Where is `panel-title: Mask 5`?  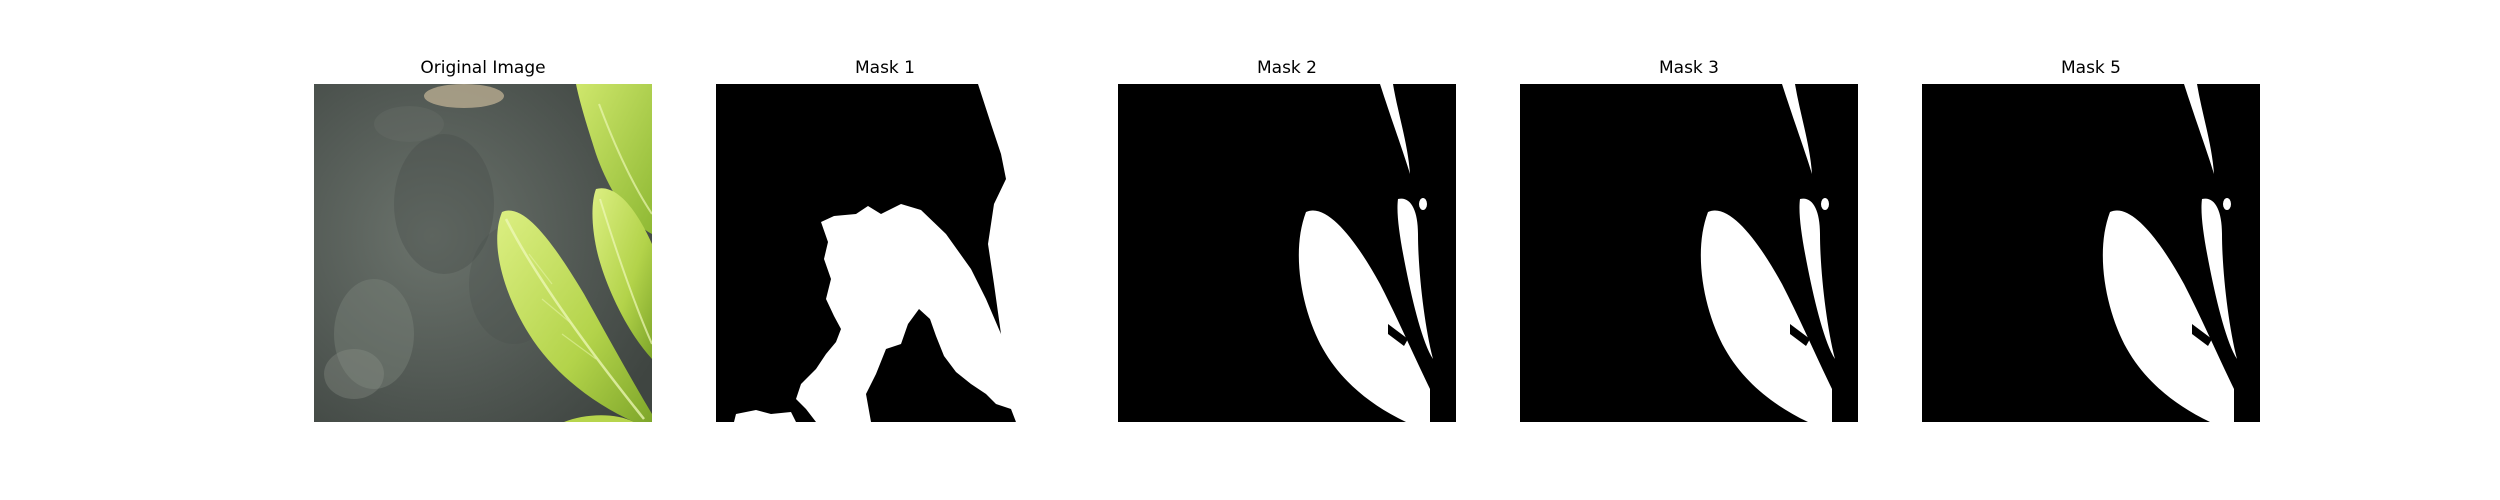
panel-title: Mask 5 is located at coordinates (2091, 68).